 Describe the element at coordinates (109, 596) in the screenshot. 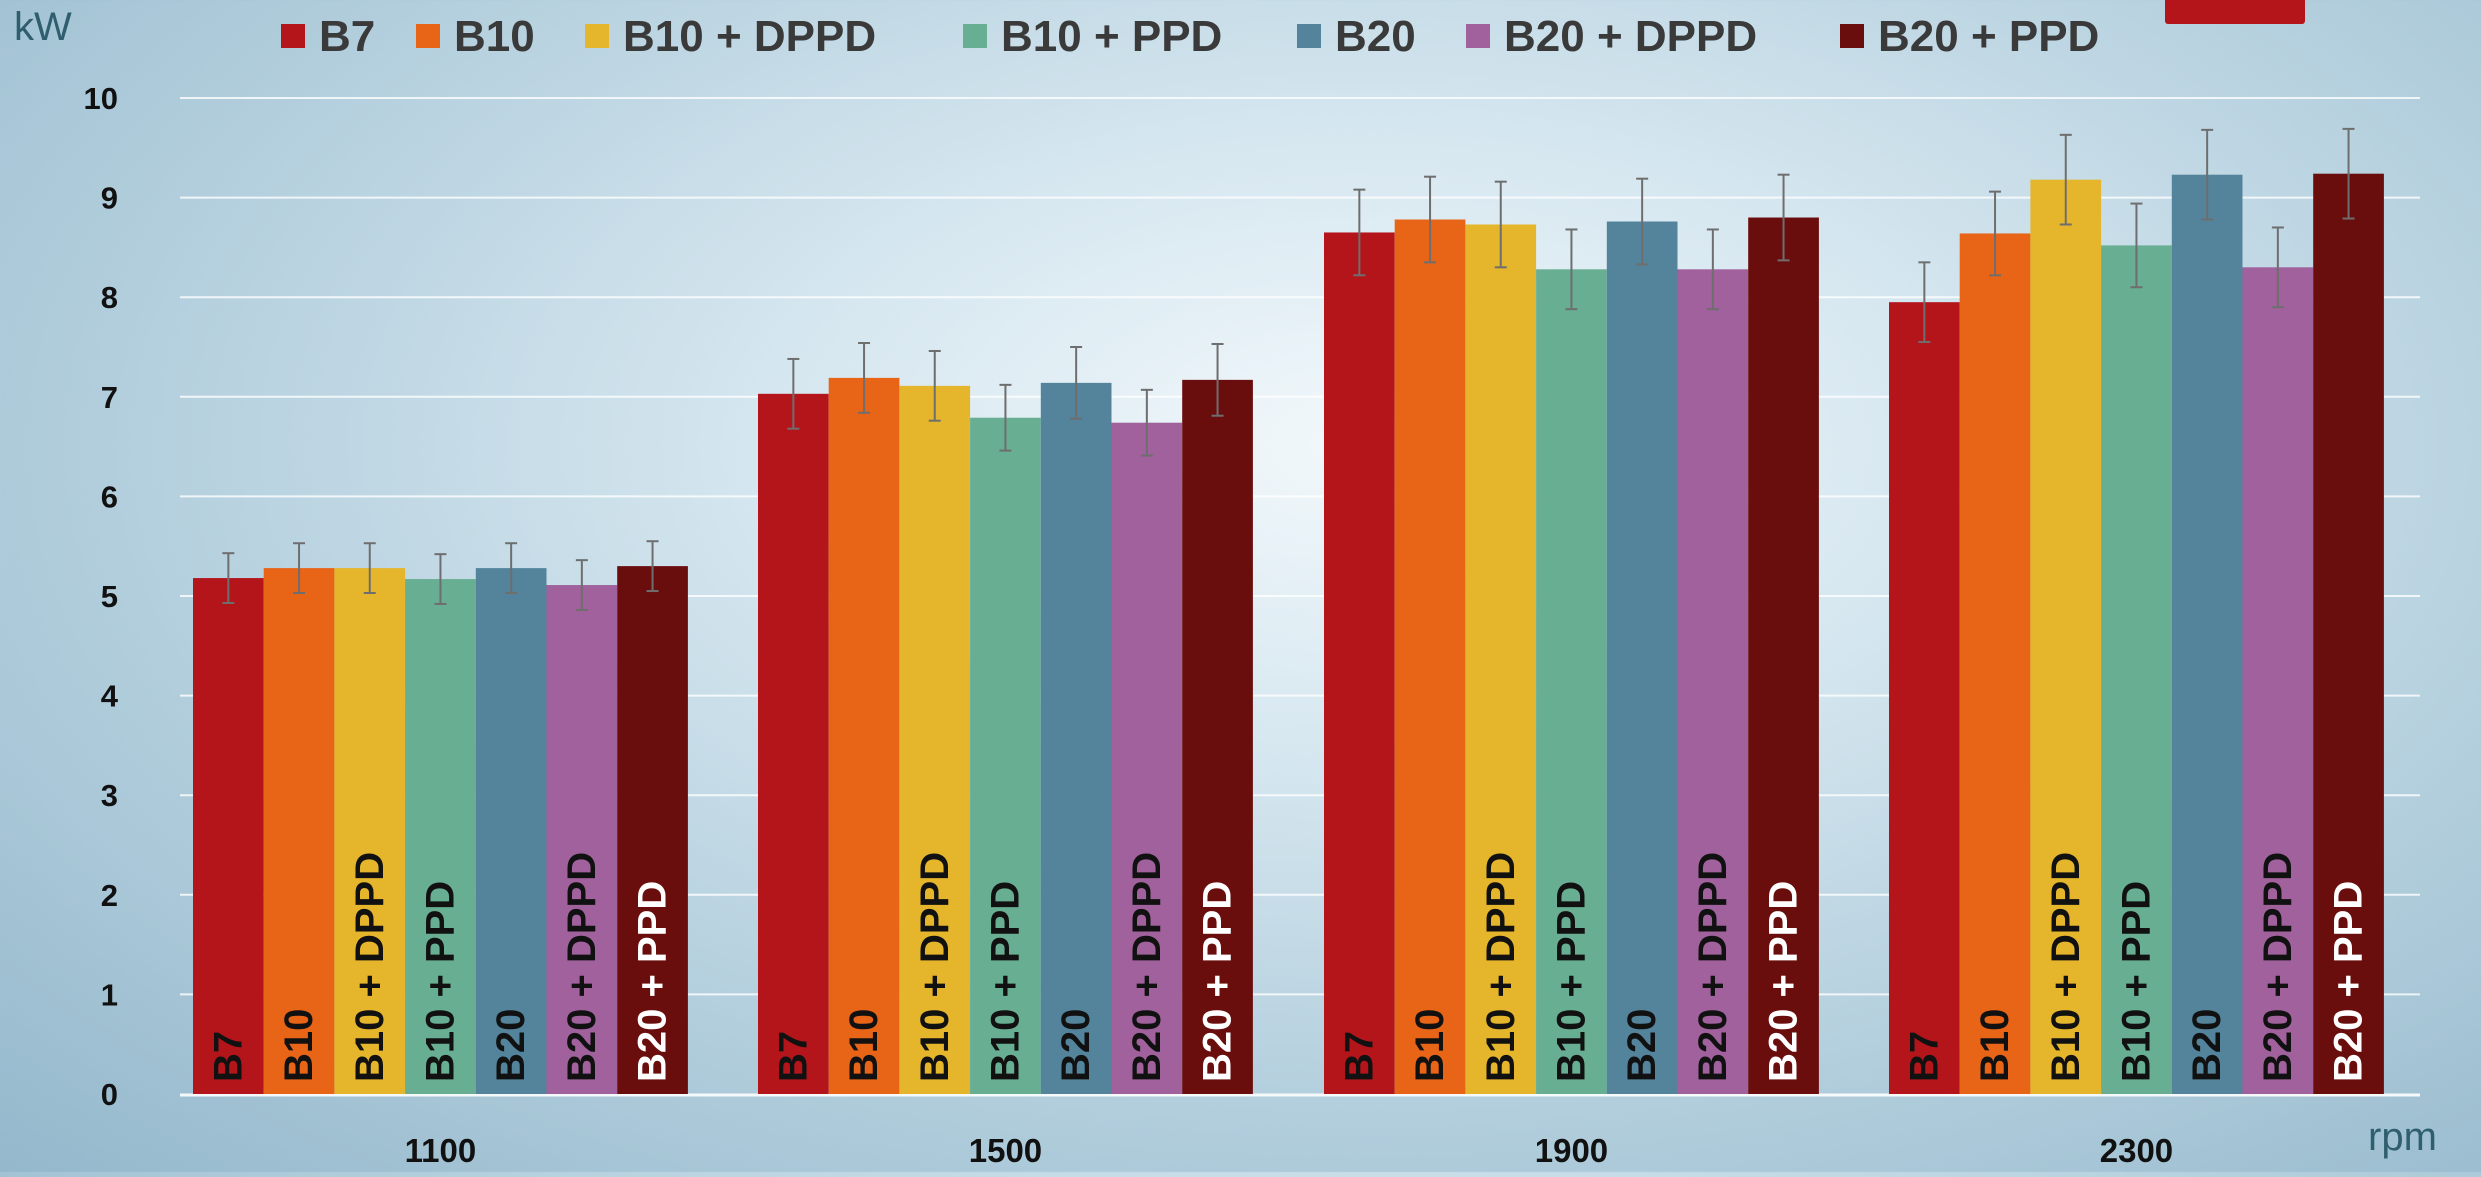

I see `y-tick-label: 5` at that location.